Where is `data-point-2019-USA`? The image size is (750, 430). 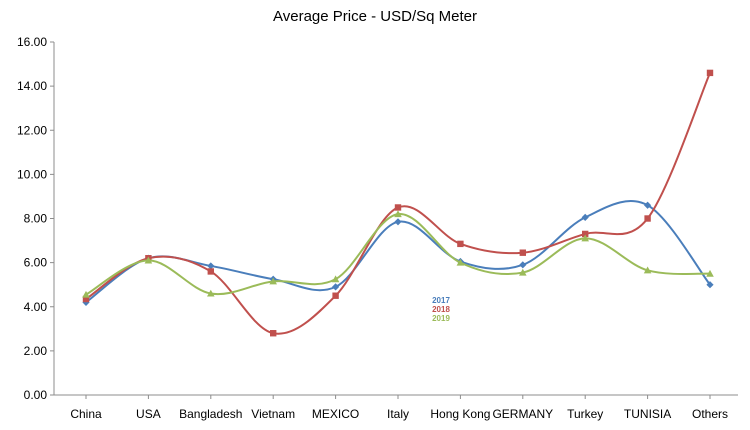
data-point-2019-USA is located at coordinates (148, 260).